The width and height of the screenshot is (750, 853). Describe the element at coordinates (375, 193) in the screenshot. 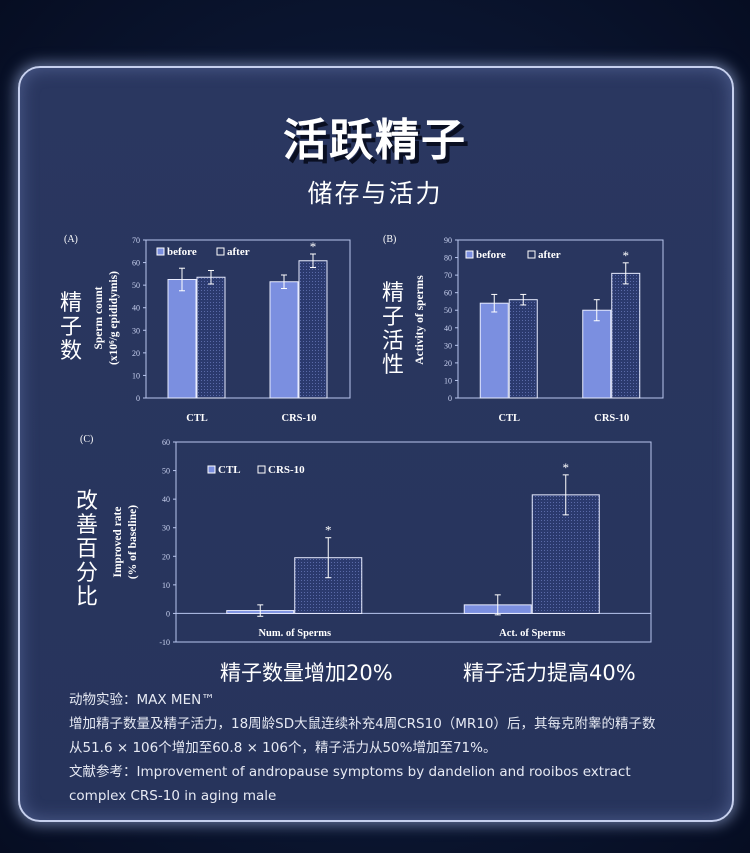

I see `page-subtitle: 储存与活力` at that location.